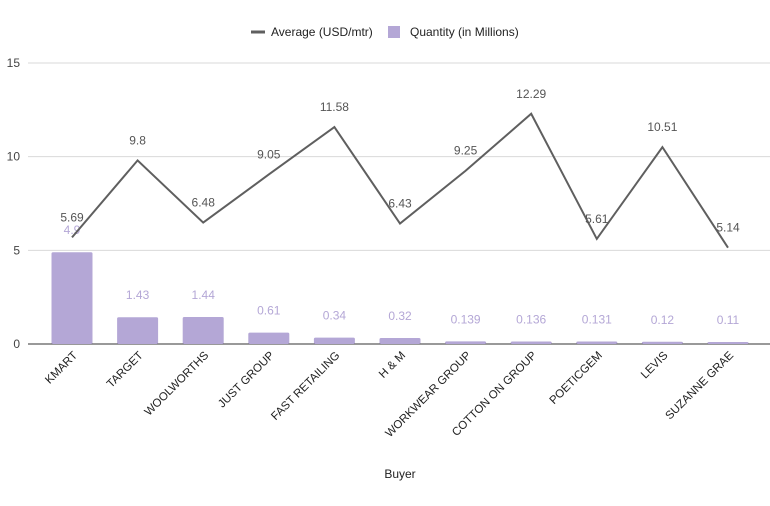  What do you see at coordinates (14, 63) in the screenshot?
I see `y-tick-label: 15` at bounding box center [14, 63].